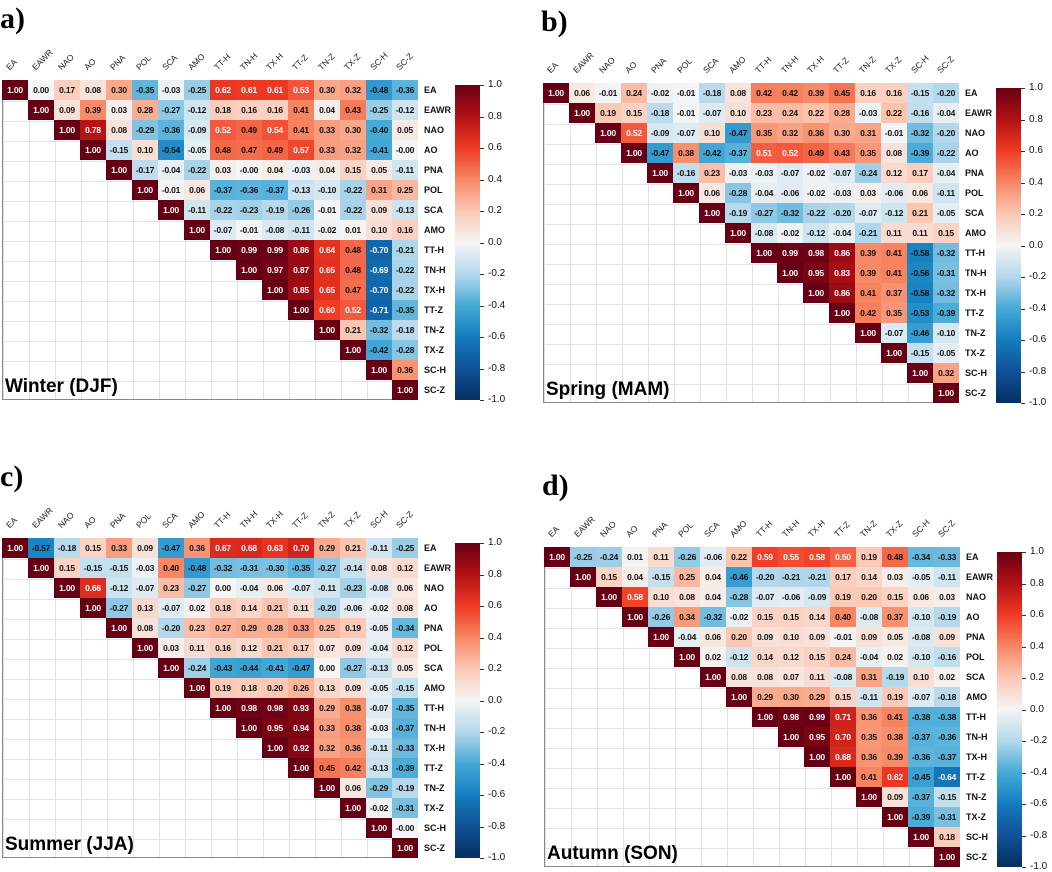  I want to click on column-label: TN-Z, so click(867, 64).